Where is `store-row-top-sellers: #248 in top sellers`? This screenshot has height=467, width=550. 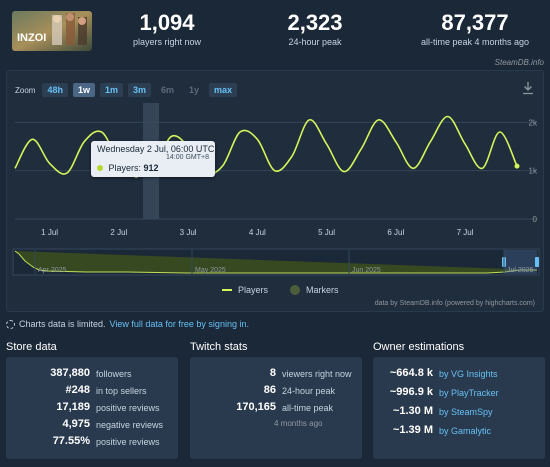 store-row-top-sellers: #248 in top sellers is located at coordinates (92, 392).